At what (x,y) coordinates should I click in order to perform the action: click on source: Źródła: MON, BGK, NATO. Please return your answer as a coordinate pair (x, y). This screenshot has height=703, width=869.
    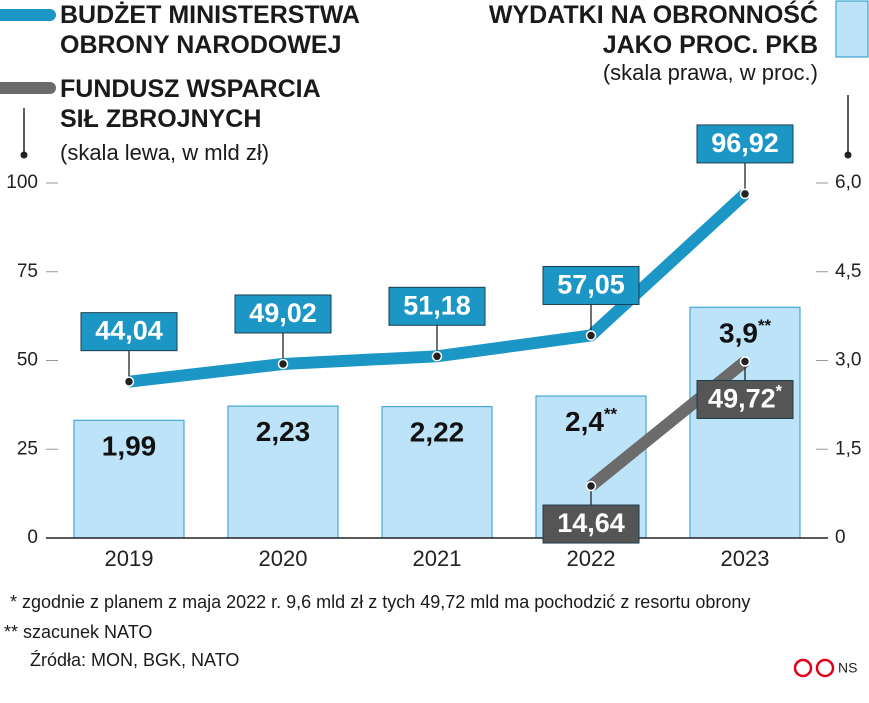
    Looking at the image, I should click on (135, 660).